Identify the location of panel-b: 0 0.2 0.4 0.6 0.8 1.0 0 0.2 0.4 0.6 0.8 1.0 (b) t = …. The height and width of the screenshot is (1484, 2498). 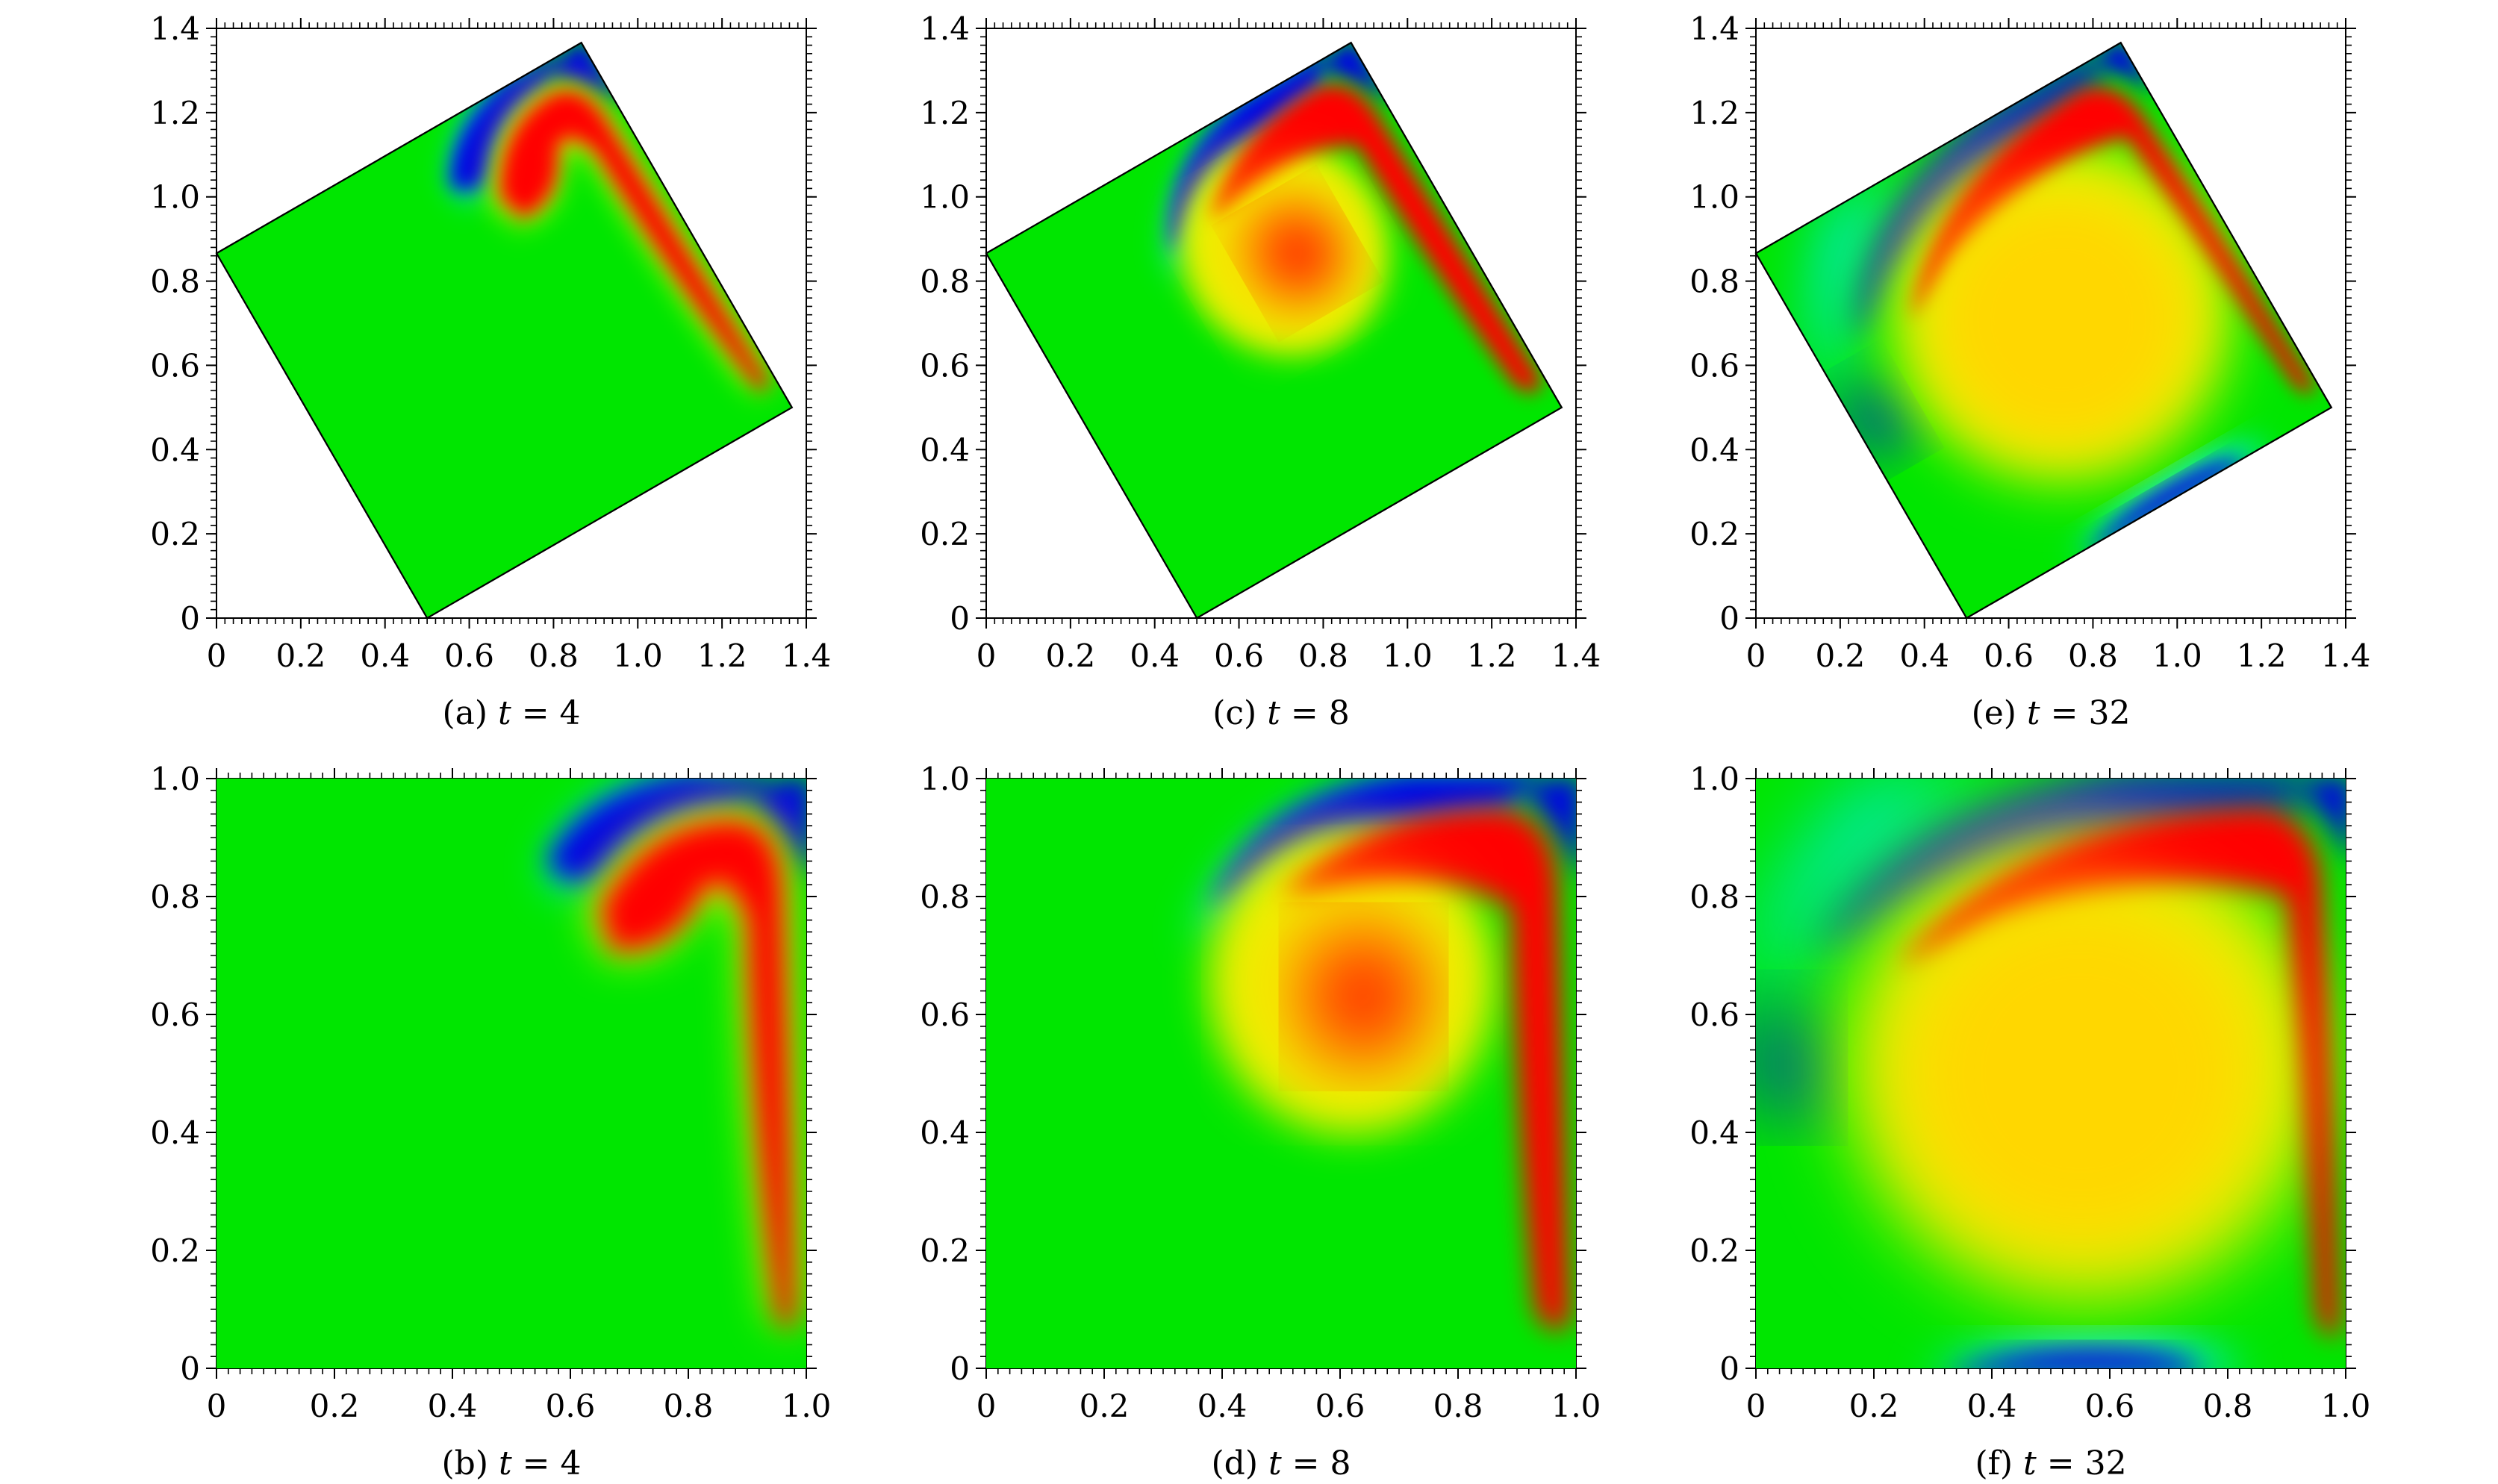
(491, 1122).